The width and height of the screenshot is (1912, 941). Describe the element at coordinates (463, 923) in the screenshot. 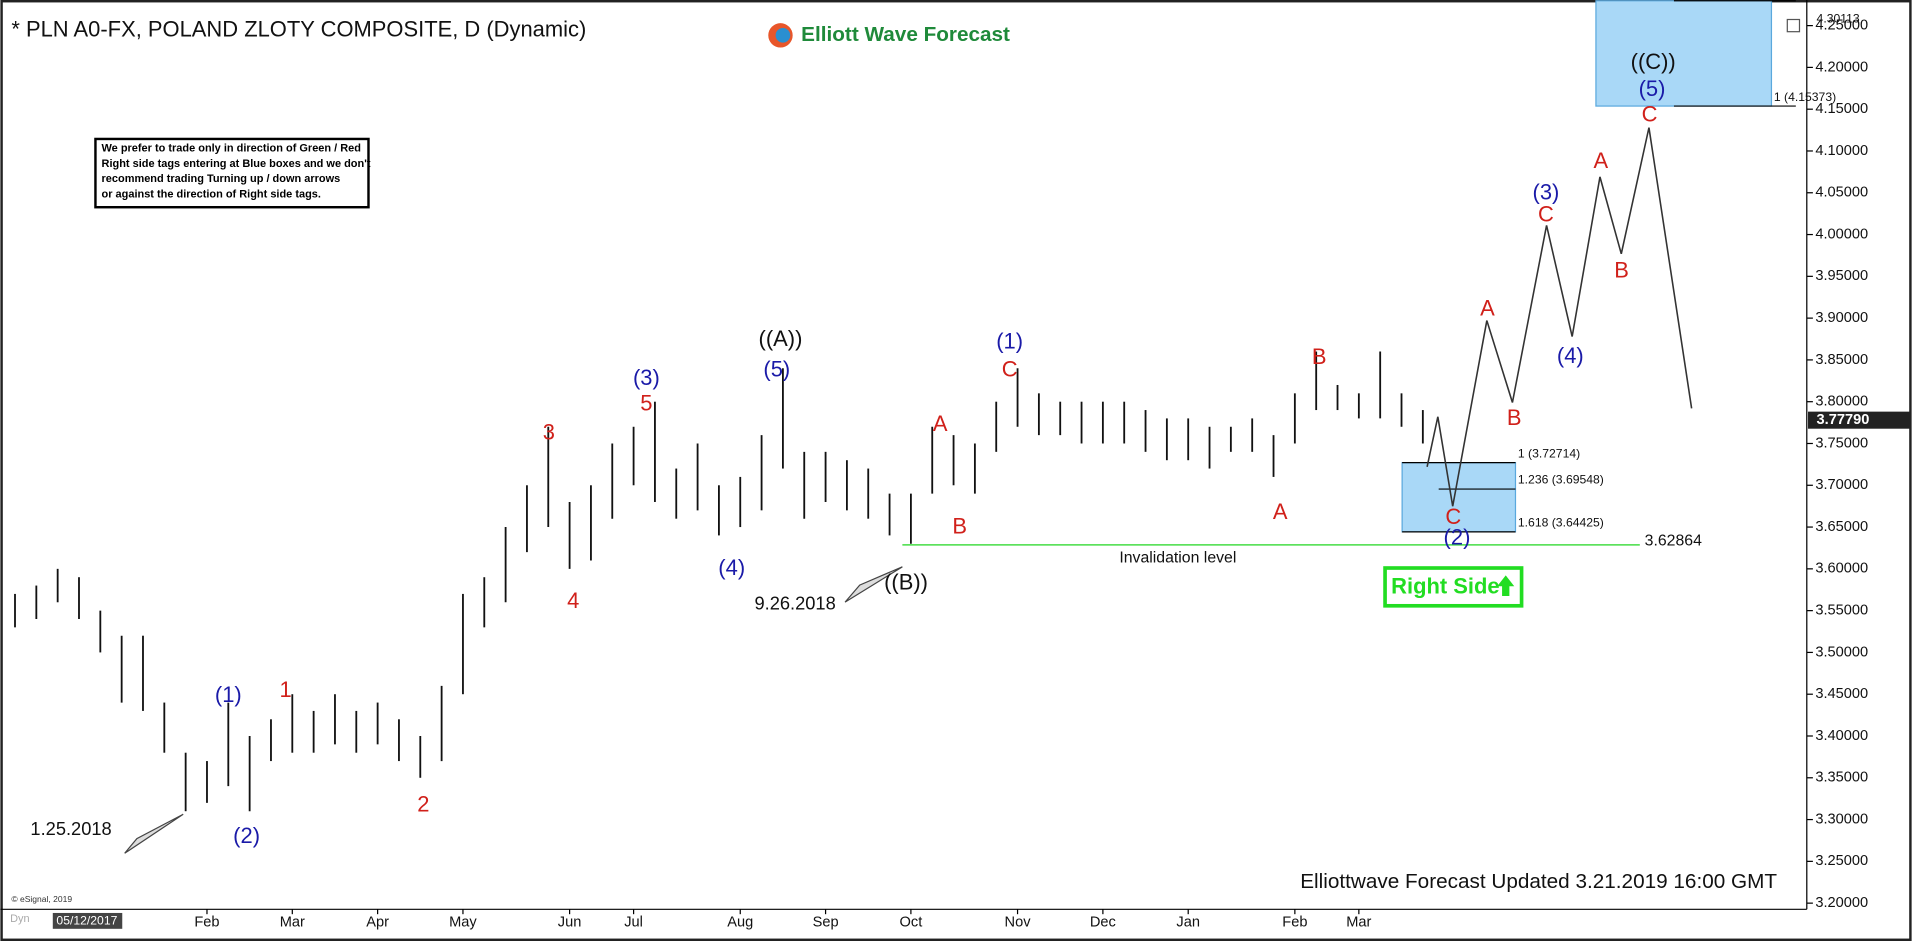

I see `x-tick-label: May` at that location.